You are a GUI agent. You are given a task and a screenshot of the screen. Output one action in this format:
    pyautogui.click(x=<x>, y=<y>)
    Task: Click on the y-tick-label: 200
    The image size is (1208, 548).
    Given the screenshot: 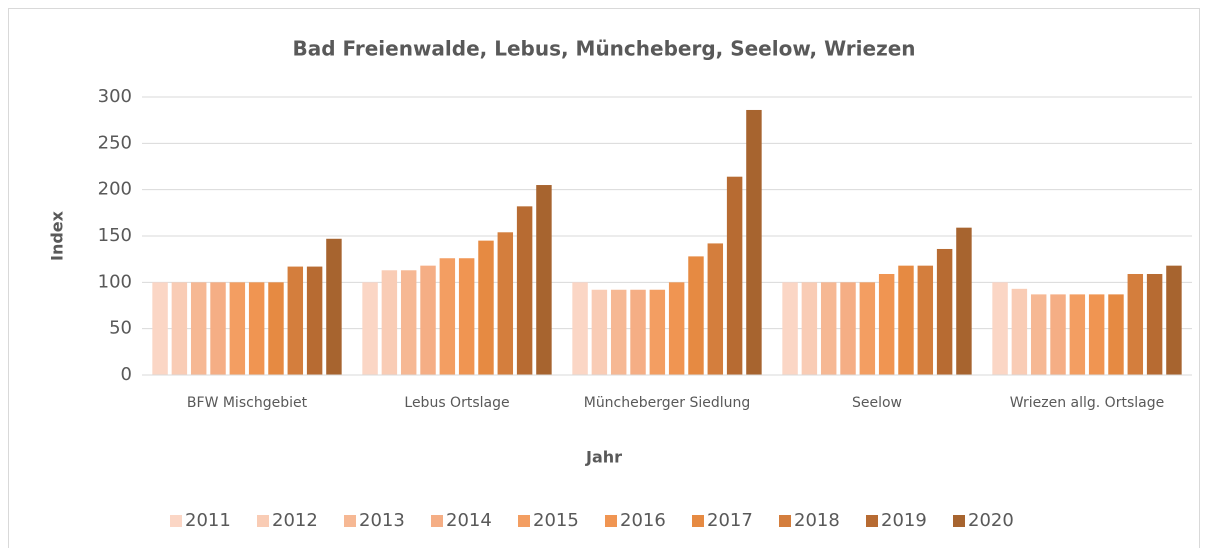 What is the action you would take?
    pyautogui.click(x=115, y=189)
    